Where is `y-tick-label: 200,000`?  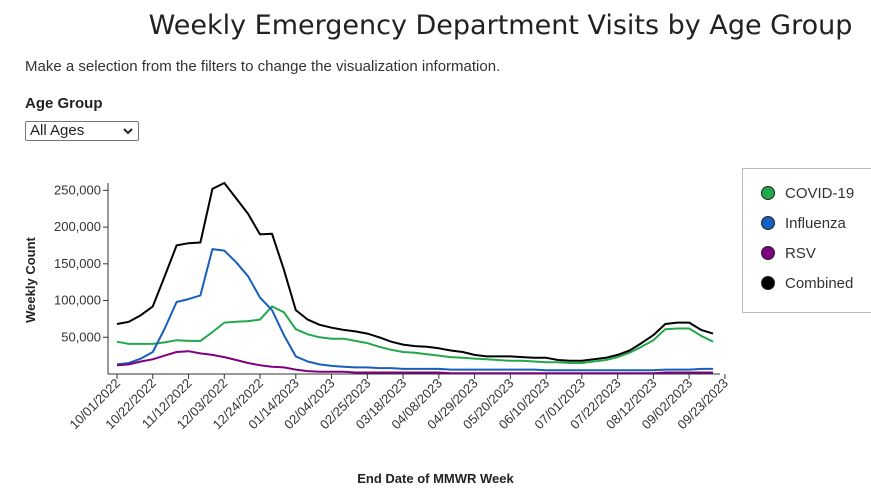
y-tick-label: 200,000 is located at coordinates (77, 226).